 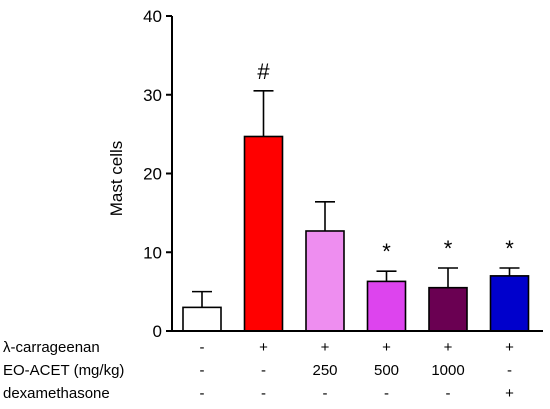 What do you see at coordinates (116, 179) in the screenshot?
I see `y-axis-label: Mast cells` at bounding box center [116, 179].